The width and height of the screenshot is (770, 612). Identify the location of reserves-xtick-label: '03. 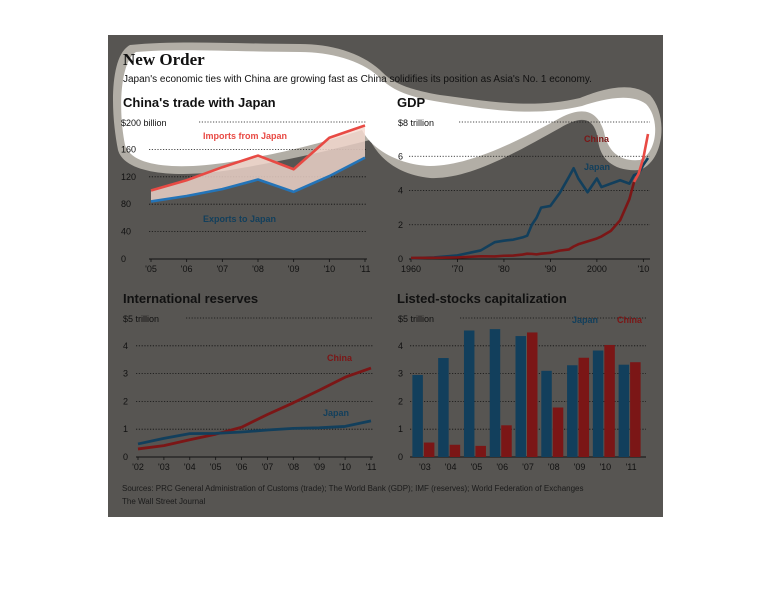
(164, 467).